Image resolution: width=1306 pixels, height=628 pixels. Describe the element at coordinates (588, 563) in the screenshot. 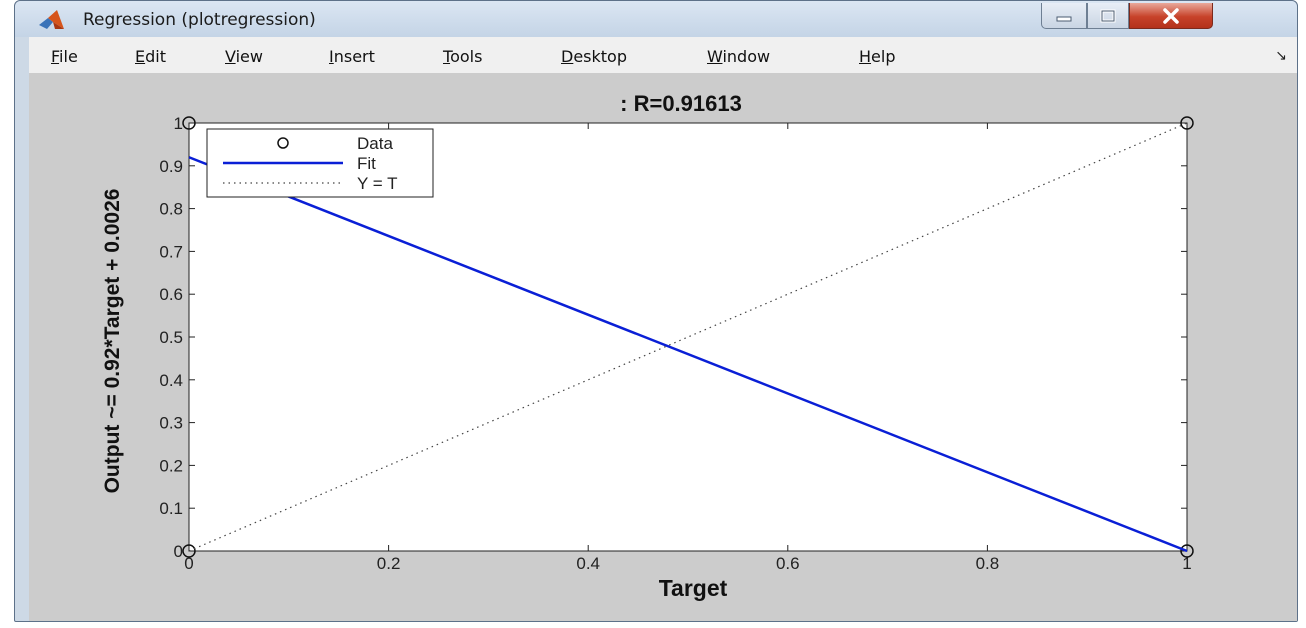

I see `x-tick-label: 0.4` at that location.